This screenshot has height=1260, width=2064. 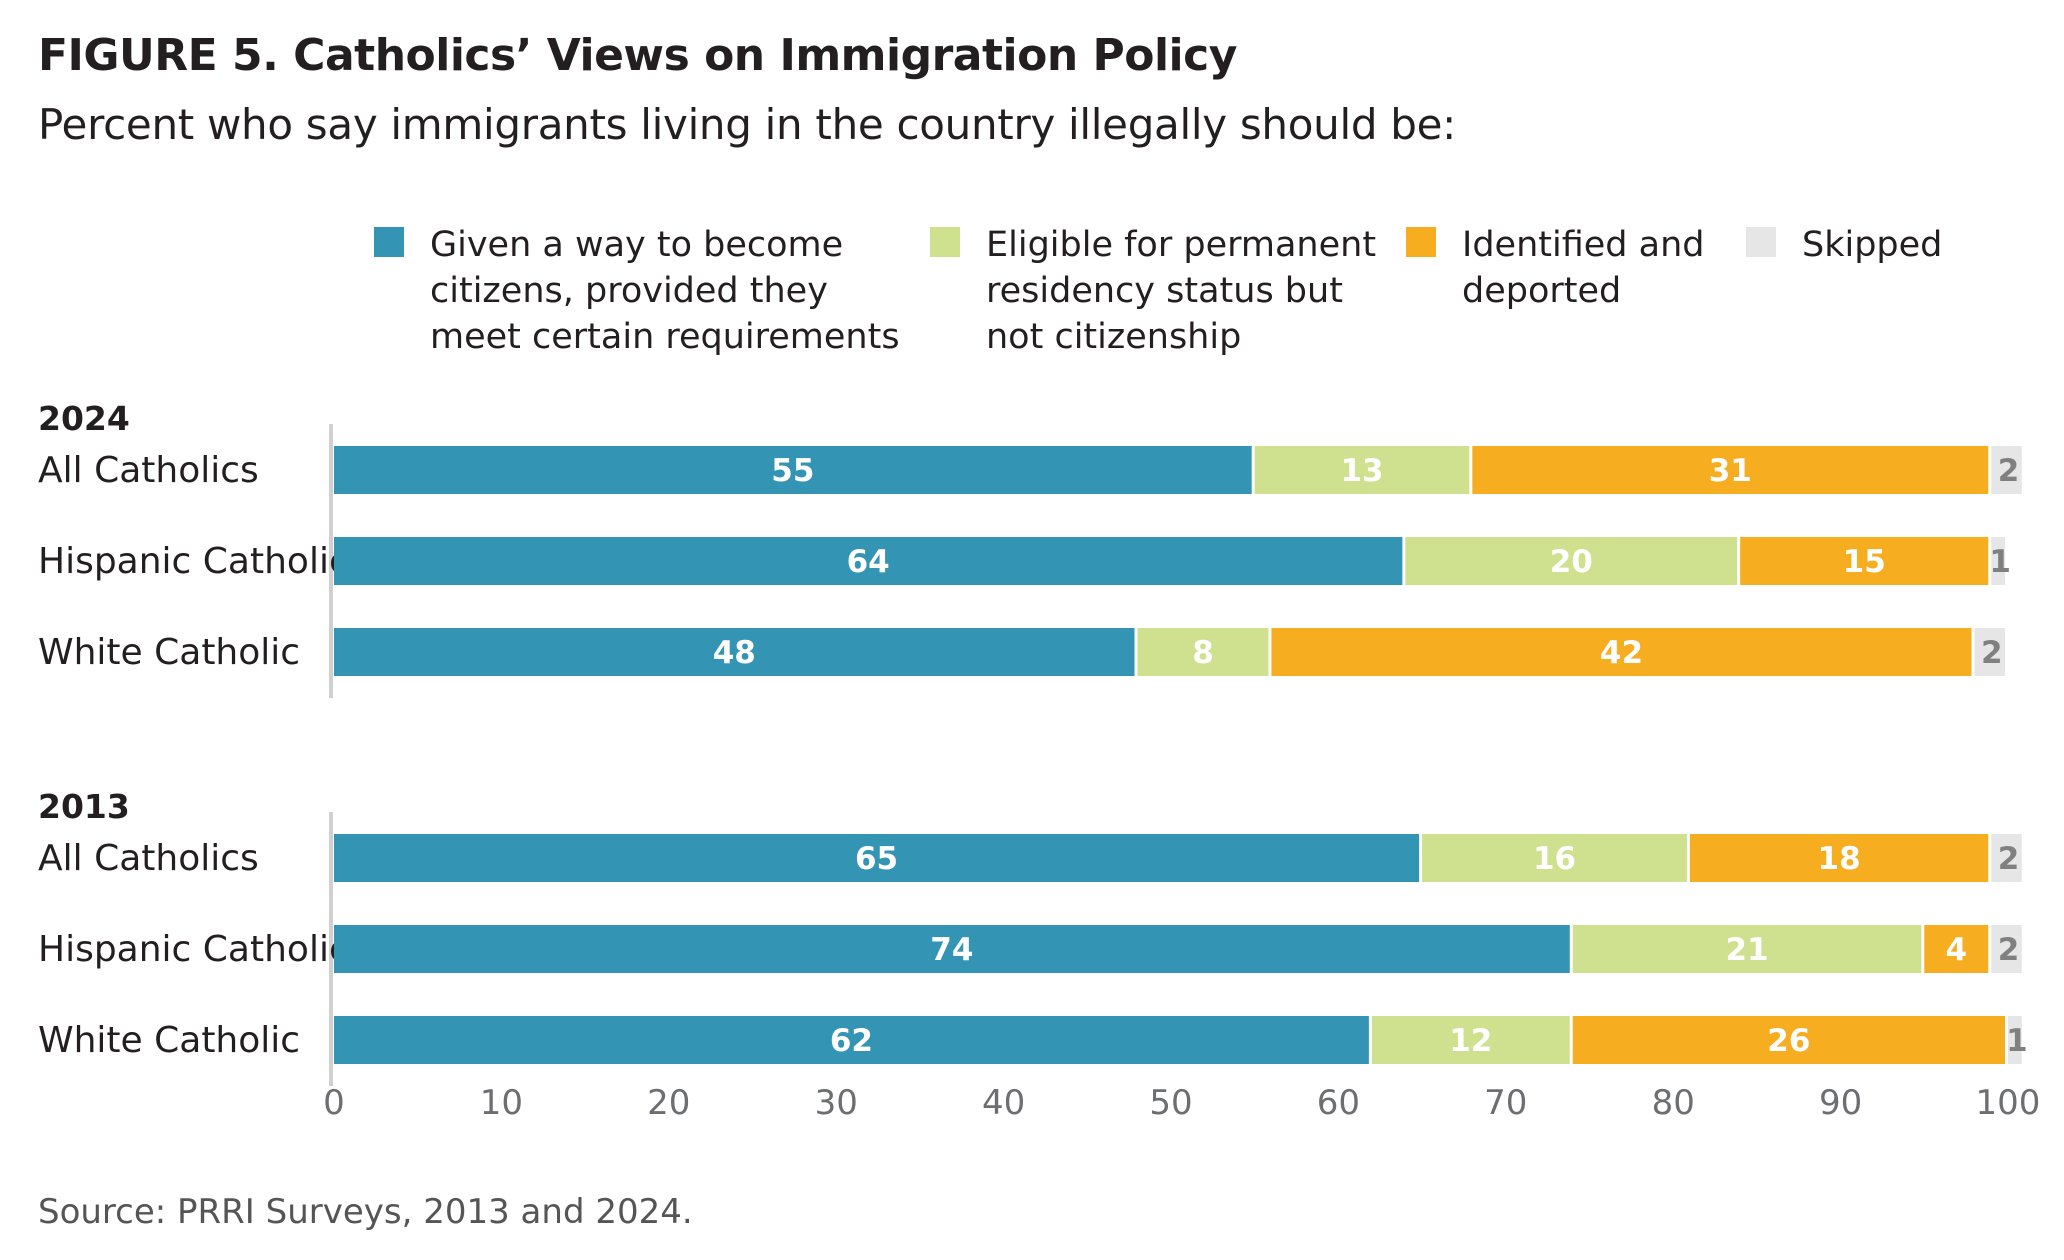 I want to click on data-label-permanent_residency: 20, so click(x=1571, y=562).